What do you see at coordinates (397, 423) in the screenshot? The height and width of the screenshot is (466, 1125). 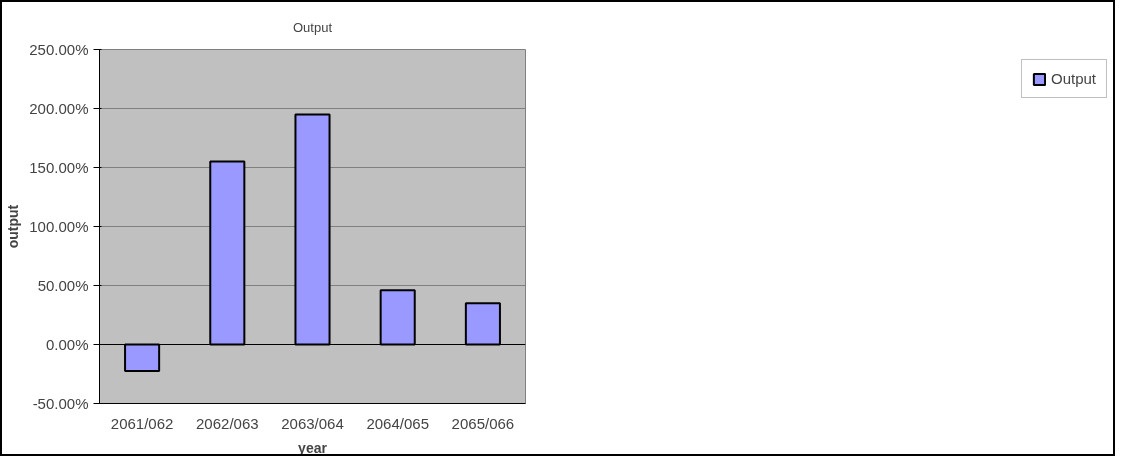 I see `x-tick-label: 2064/065` at bounding box center [397, 423].